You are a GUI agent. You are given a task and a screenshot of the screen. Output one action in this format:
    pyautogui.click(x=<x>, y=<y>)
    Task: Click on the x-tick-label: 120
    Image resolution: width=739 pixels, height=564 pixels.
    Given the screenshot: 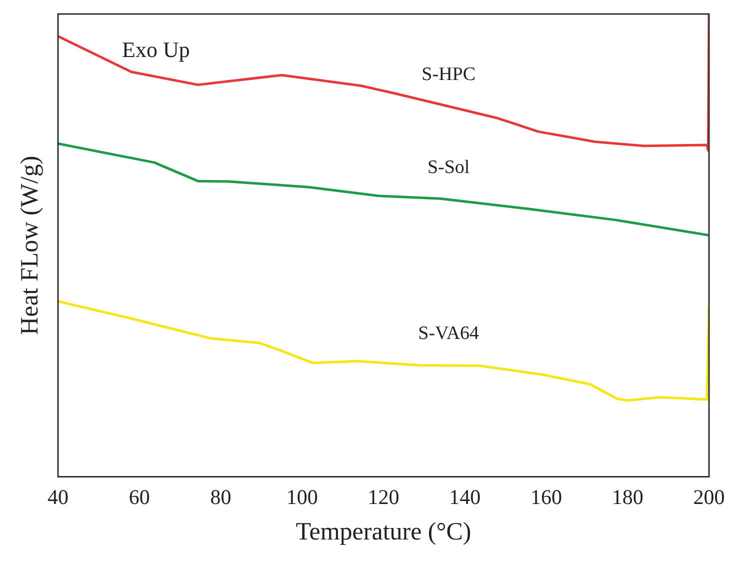 What is the action you would take?
    pyautogui.click(x=384, y=496)
    